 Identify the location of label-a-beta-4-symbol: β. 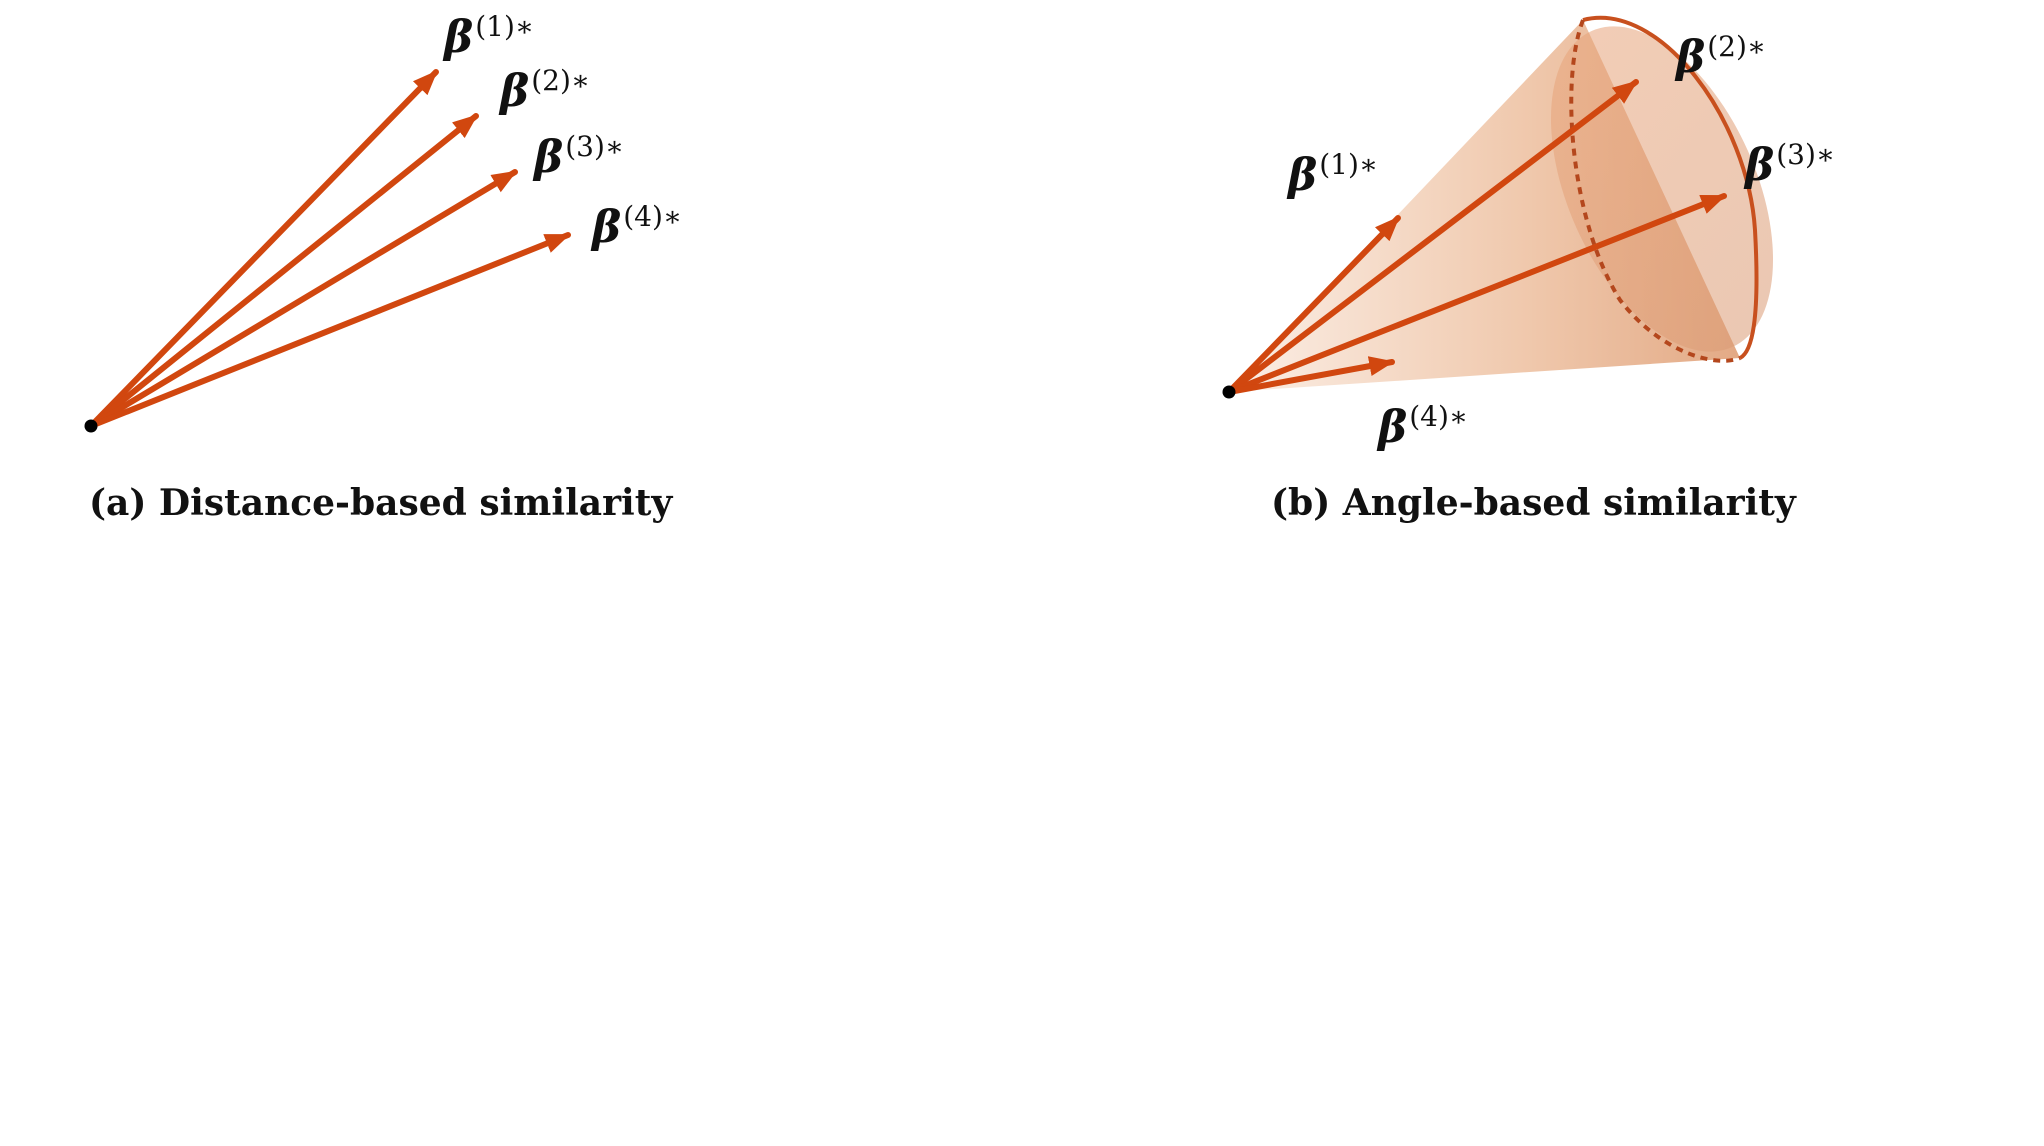
(605, 227).